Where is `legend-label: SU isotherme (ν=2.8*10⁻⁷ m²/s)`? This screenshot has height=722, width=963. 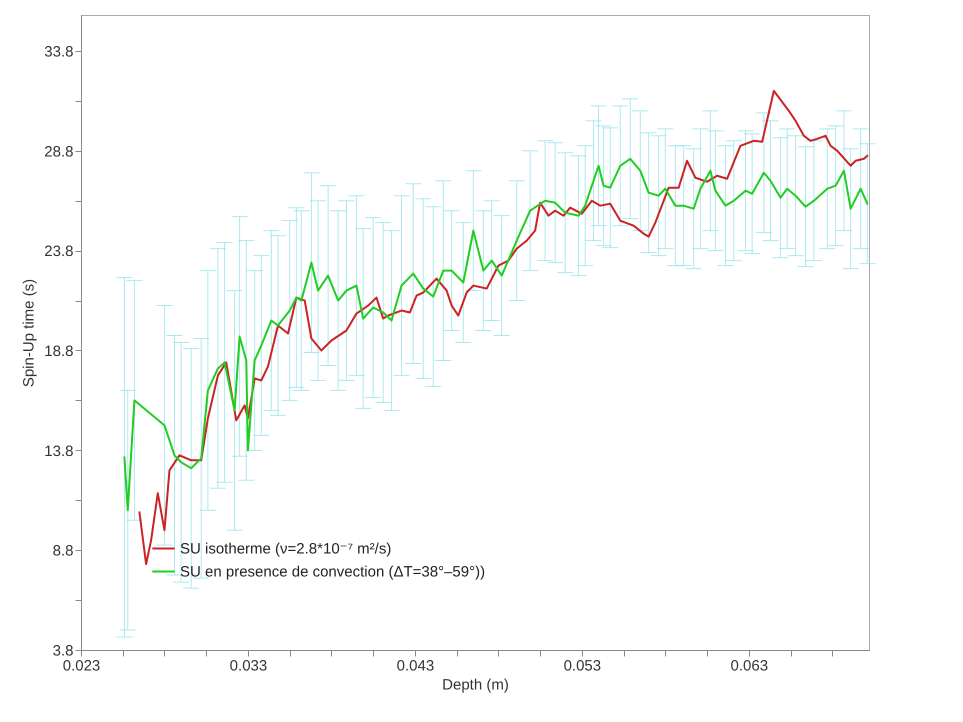
legend-label: SU isotherme (ν=2.8*10⁻⁷ m²/s) is located at coordinates (286, 549).